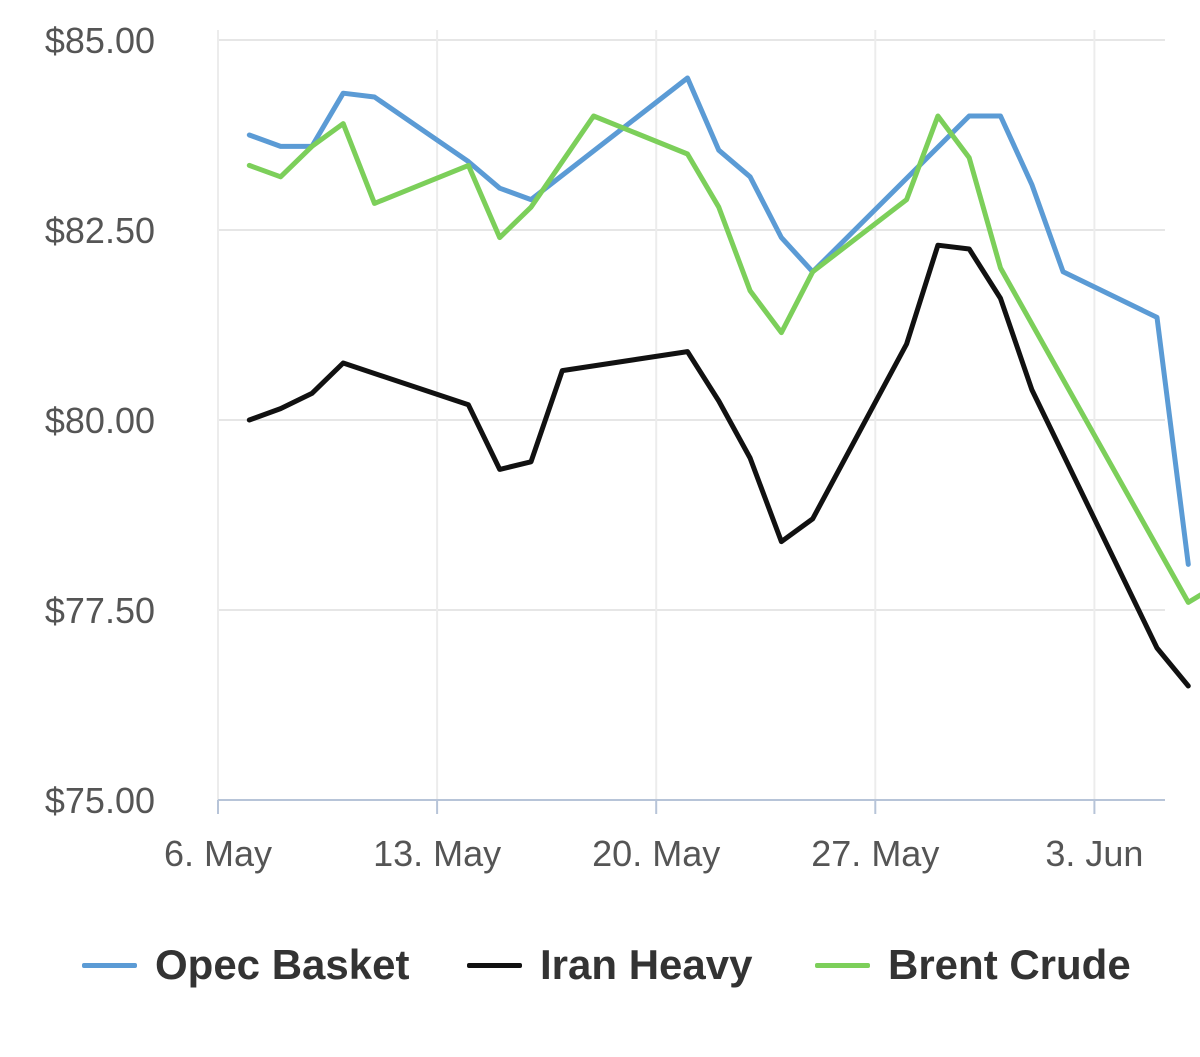 Image resolution: width=1200 pixels, height=1057 pixels. I want to click on x-tick-label: 20. May, so click(656, 853).